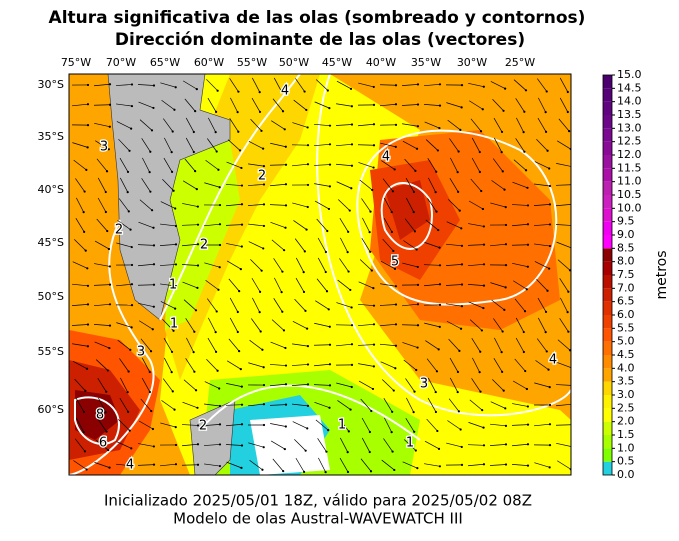 Image resolution: width=679 pixels, height=541 pixels. Describe the element at coordinates (285, 91) in the screenshot. I see `contour-label: 4` at that location.